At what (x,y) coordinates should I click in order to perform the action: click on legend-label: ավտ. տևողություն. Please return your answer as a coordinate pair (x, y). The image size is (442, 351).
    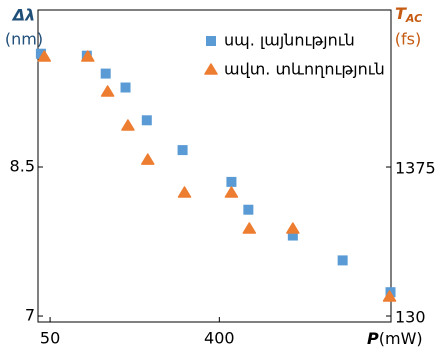
    Looking at the image, I should click on (304, 69).